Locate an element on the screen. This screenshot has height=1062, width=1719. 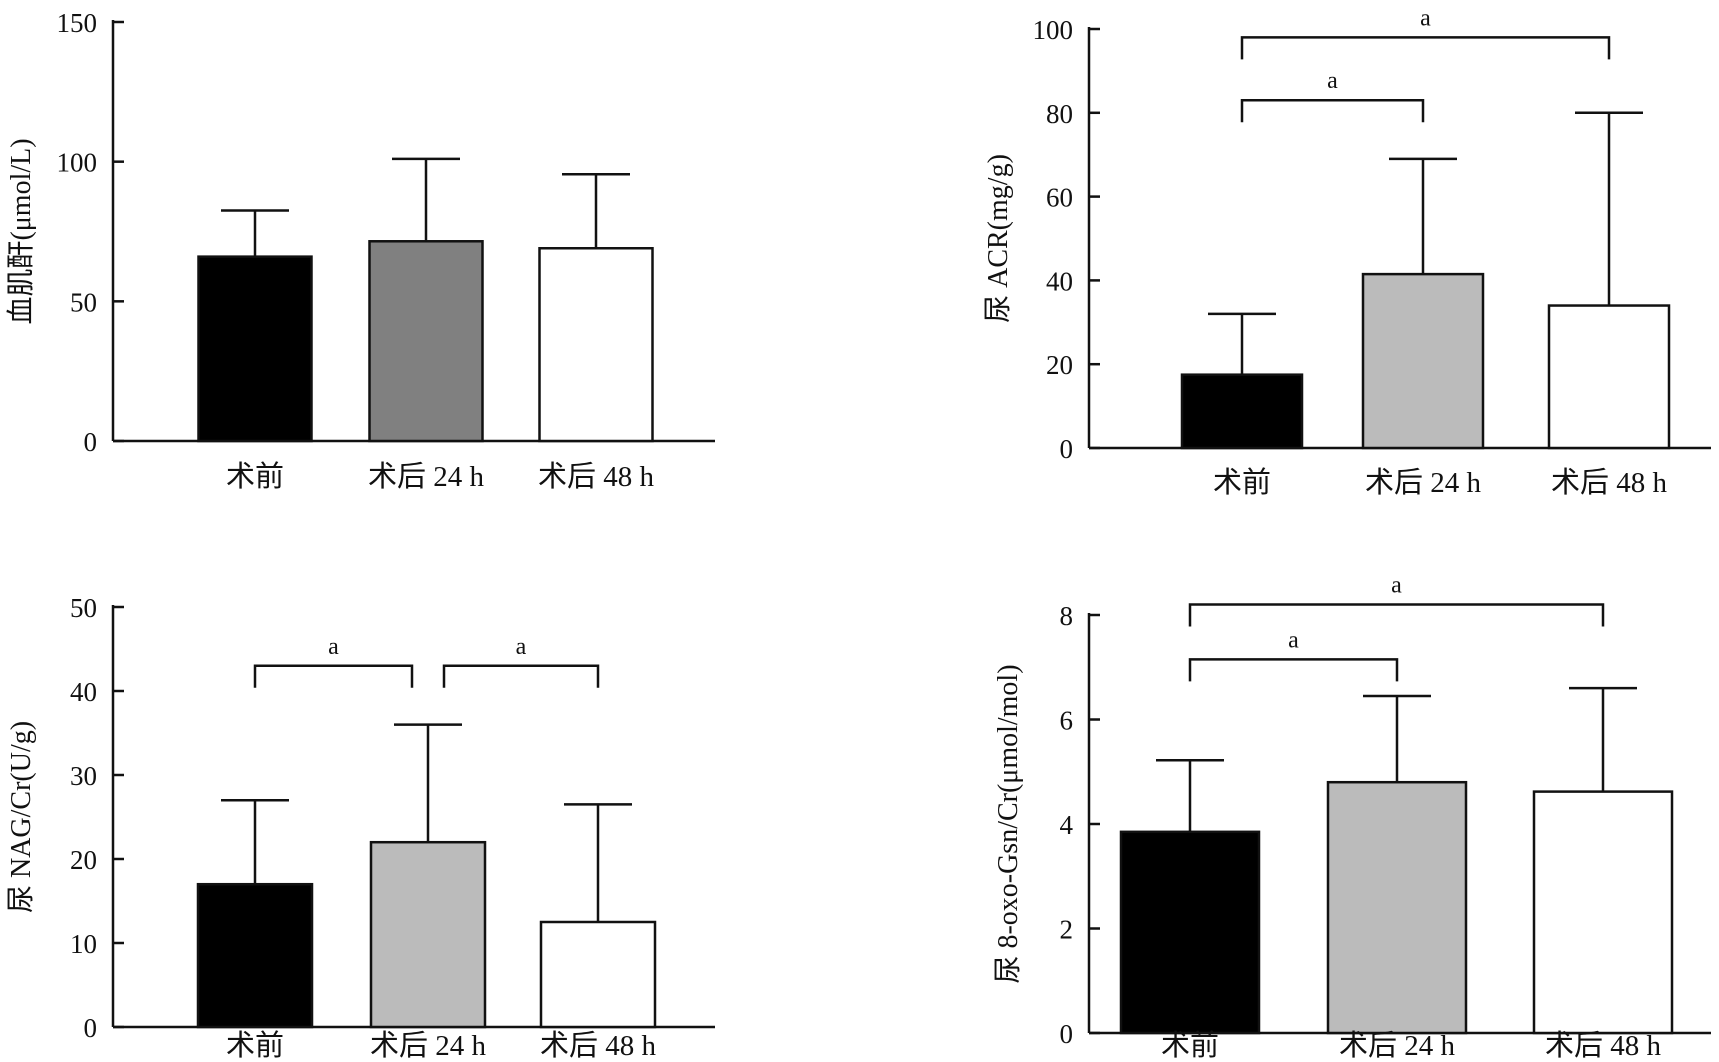
y-axis-title: 血肌酐(μmol/L) is located at coordinates (21, 231).